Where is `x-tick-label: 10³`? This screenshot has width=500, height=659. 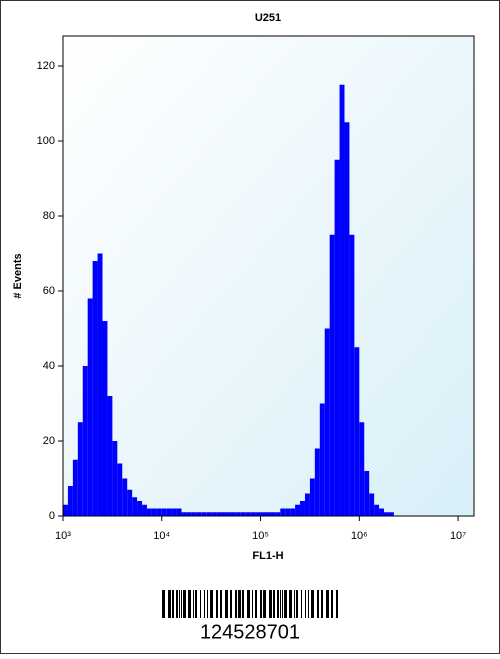 x-tick-label: 10³ is located at coordinates (63, 536).